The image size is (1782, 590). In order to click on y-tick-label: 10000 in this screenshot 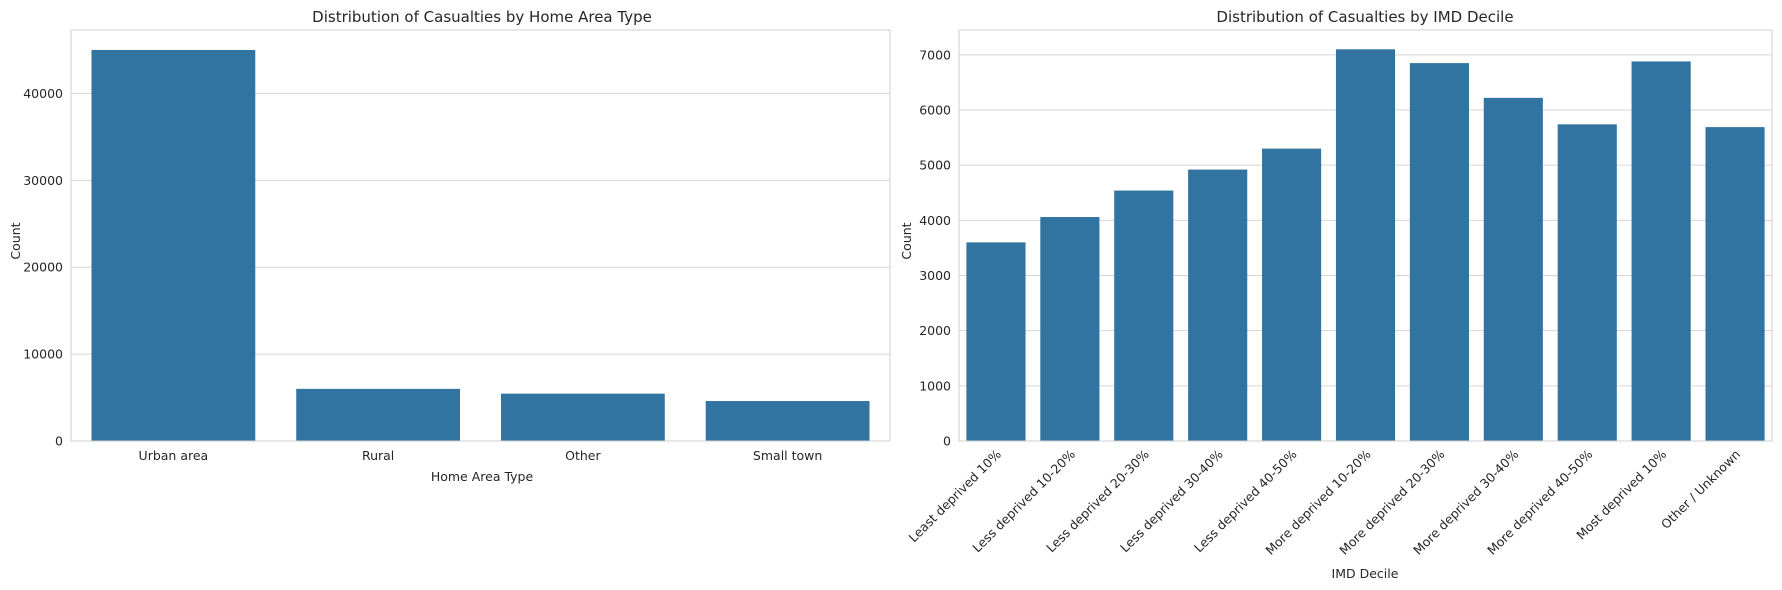, I will do `click(43, 354)`.